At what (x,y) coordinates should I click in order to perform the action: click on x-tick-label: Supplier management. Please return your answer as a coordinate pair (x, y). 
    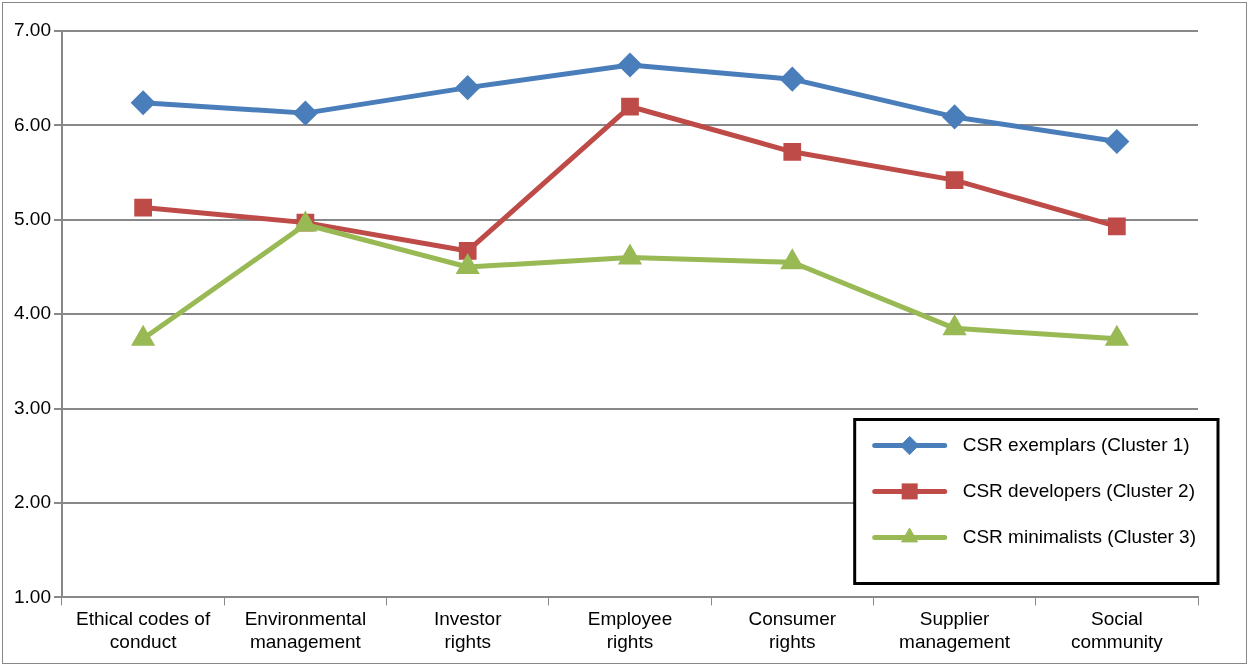
    Looking at the image, I should click on (955, 630).